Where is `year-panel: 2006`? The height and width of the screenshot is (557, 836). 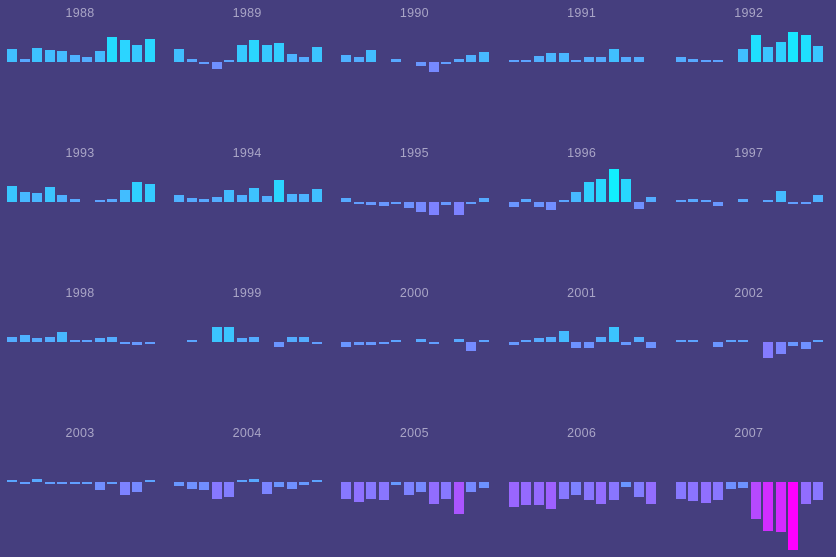
year-panel: 2006 is located at coordinates (585, 488).